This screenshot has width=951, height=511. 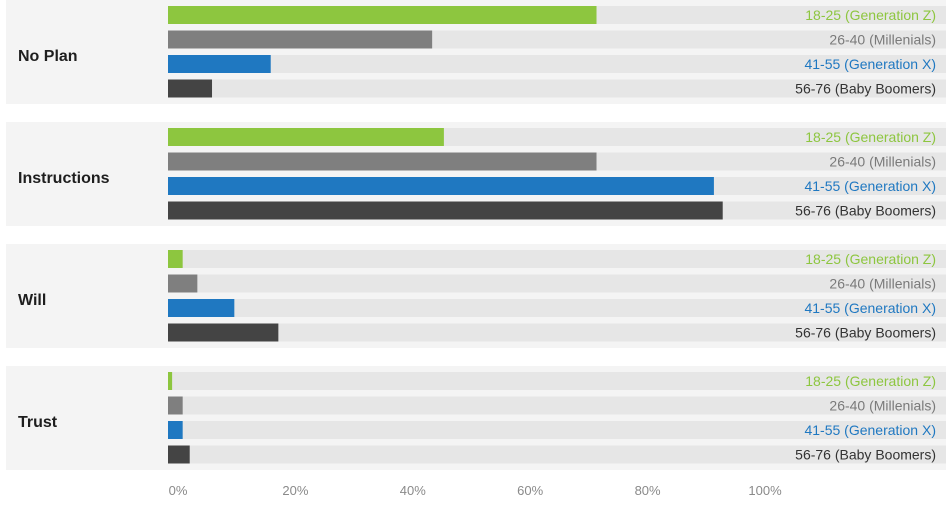 I want to click on category-label: No Plan, so click(x=48, y=56).